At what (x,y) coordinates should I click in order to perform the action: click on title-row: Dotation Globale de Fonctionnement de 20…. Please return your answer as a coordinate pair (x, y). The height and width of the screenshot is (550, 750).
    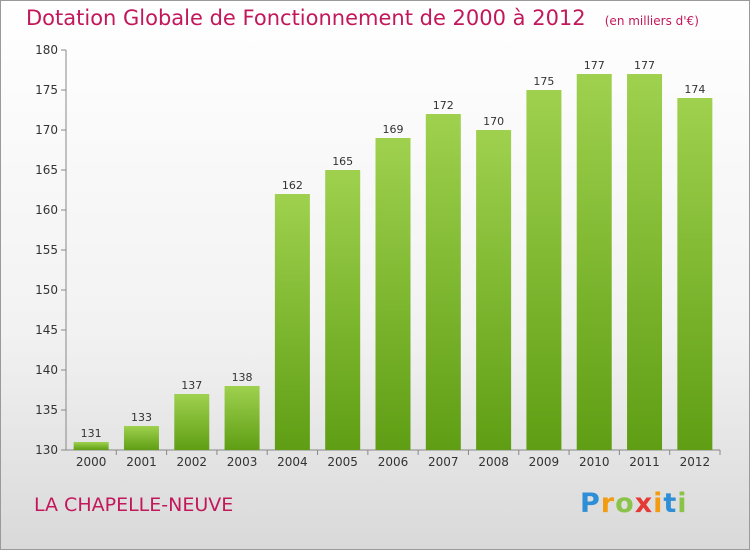
    Looking at the image, I should click on (362, 18).